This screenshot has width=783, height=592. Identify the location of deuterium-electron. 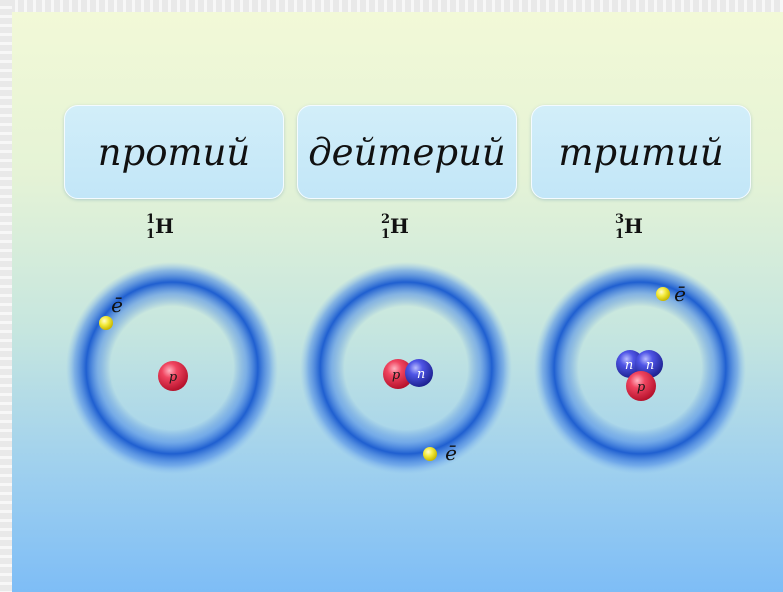
(430, 454).